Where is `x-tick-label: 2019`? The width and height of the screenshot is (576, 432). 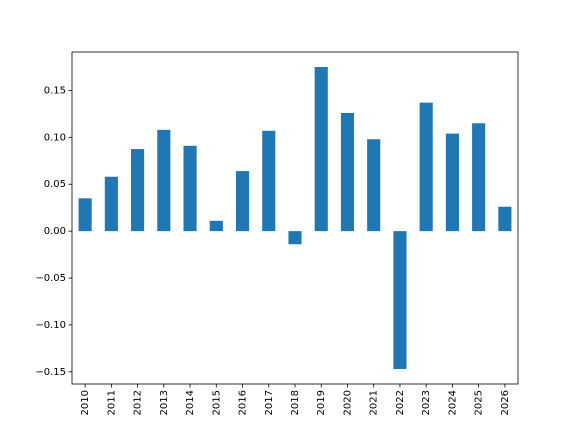 x-tick-label: 2019 is located at coordinates (321, 402).